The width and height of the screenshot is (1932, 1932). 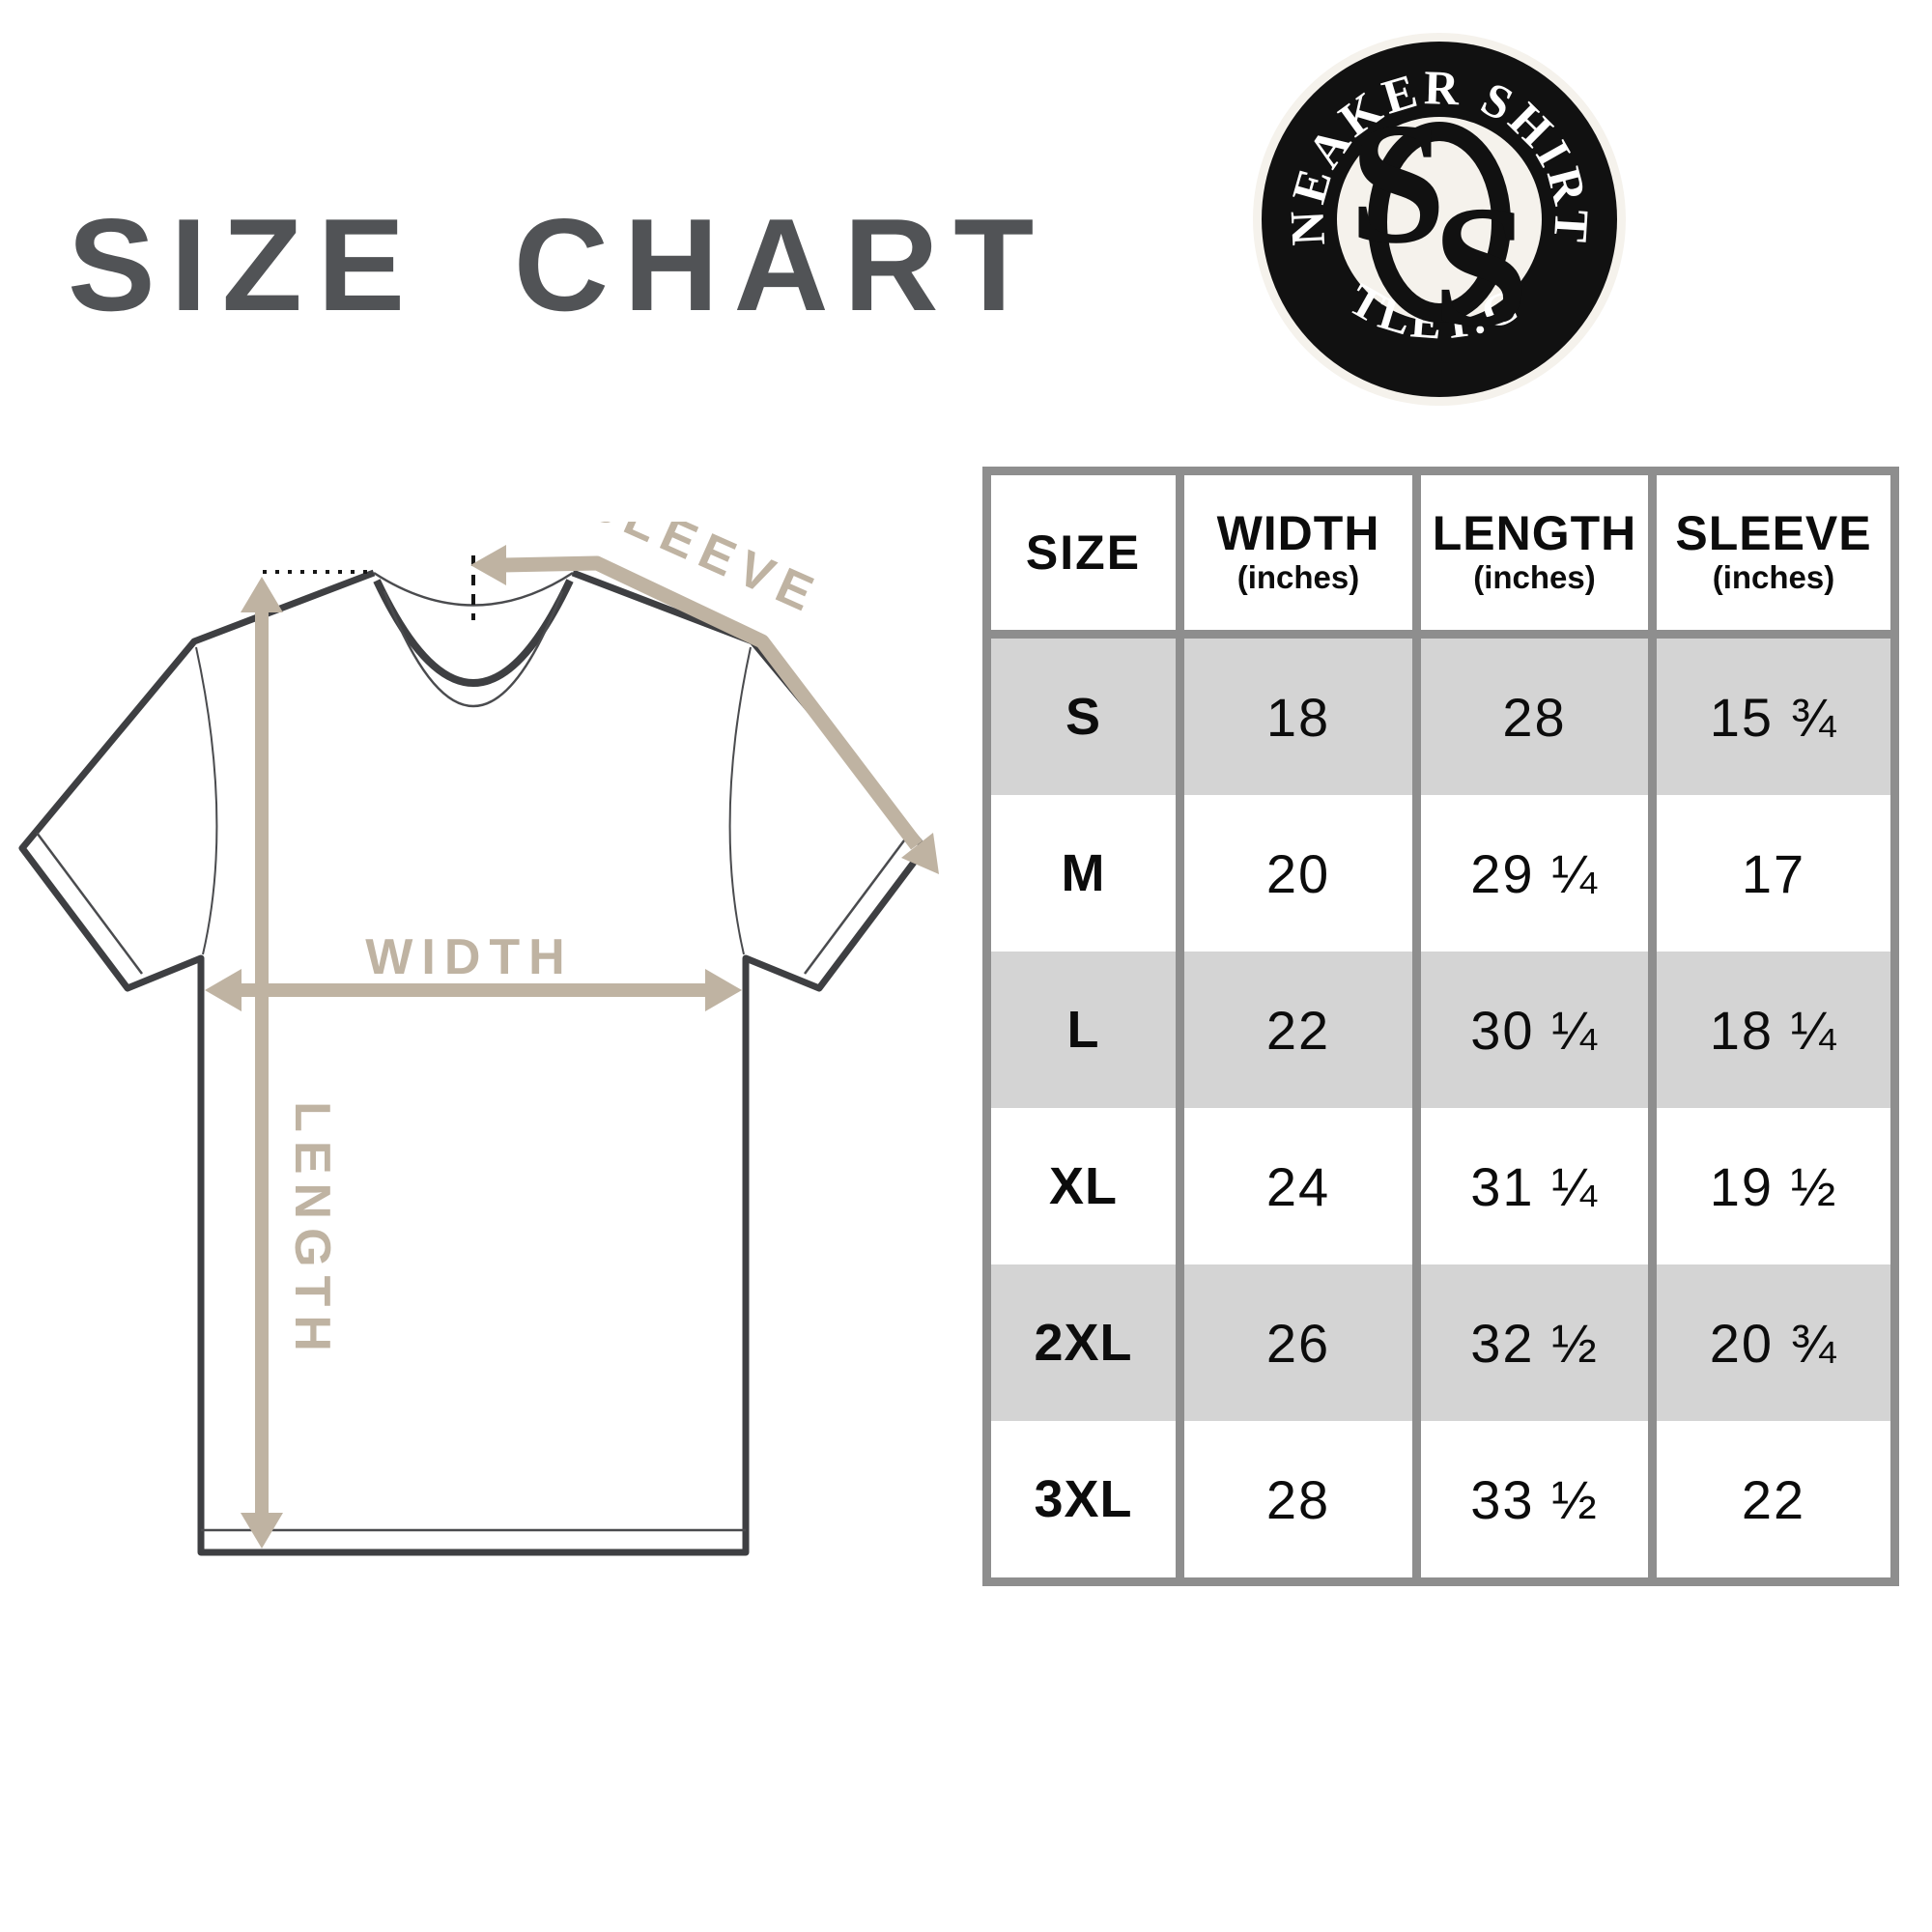 What do you see at coordinates (740, 800) in the screenshot?
I see `right-sleeve-seam` at bounding box center [740, 800].